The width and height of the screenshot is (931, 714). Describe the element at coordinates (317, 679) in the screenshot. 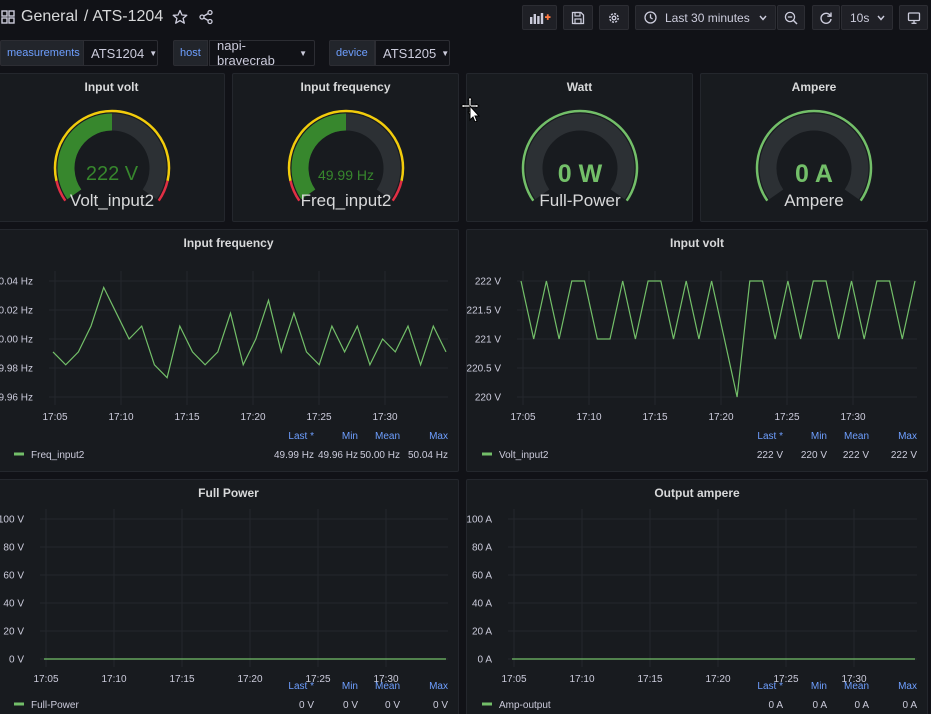

I see `x-tick-label: 17:25` at that location.